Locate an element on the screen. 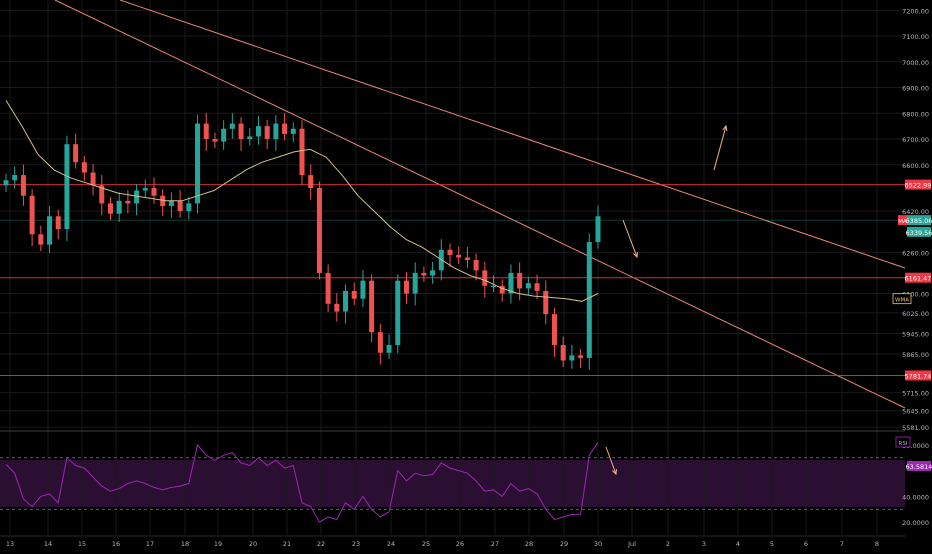 This screenshot has width=932, height=554. x-axis-tick-label: 20 is located at coordinates (253, 544).